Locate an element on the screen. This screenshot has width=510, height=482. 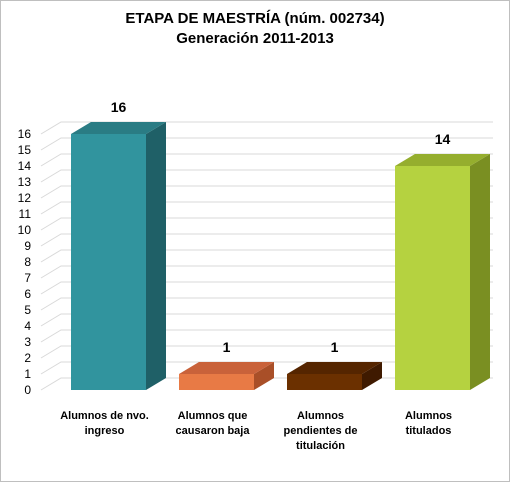
chart-title-line: ETAPA DE MAESTRÍA (núm. 002734) is located at coordinates (254, 18).